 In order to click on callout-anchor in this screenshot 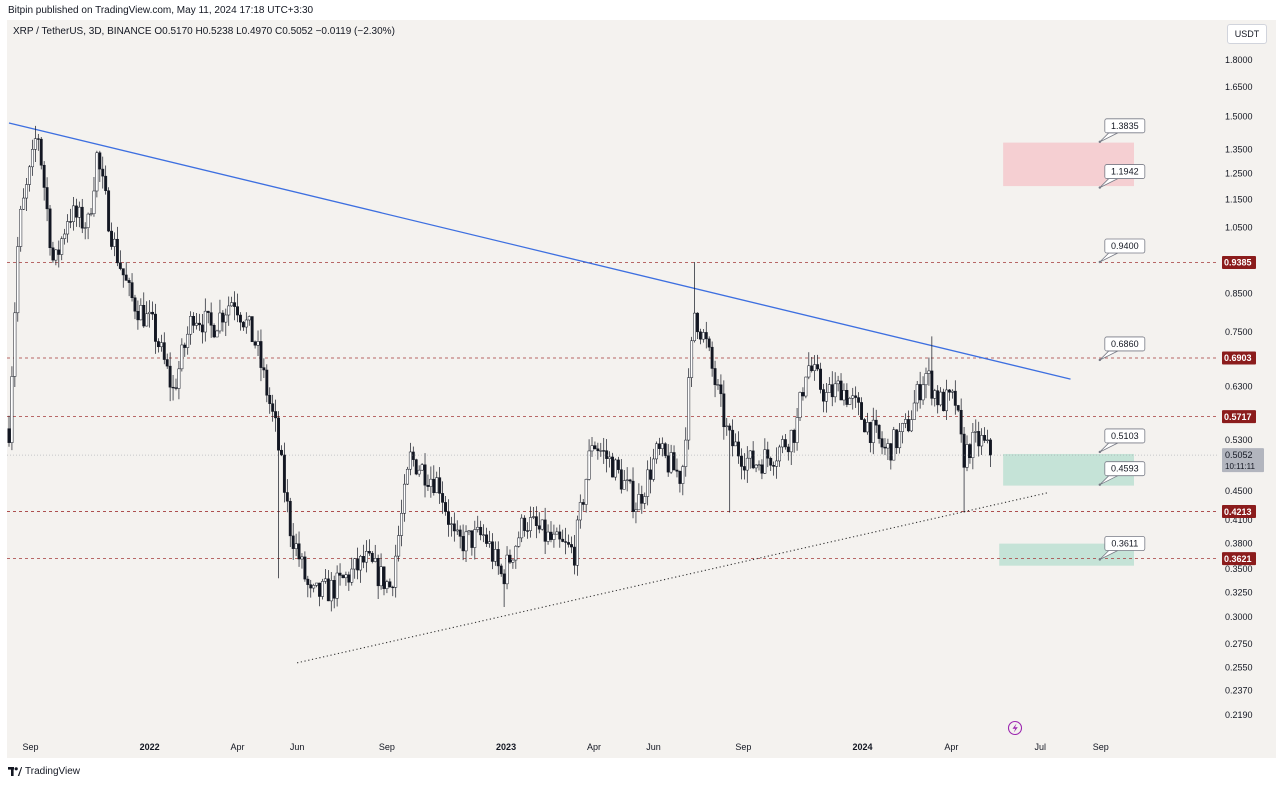, I will do `click(1100, 360)`.